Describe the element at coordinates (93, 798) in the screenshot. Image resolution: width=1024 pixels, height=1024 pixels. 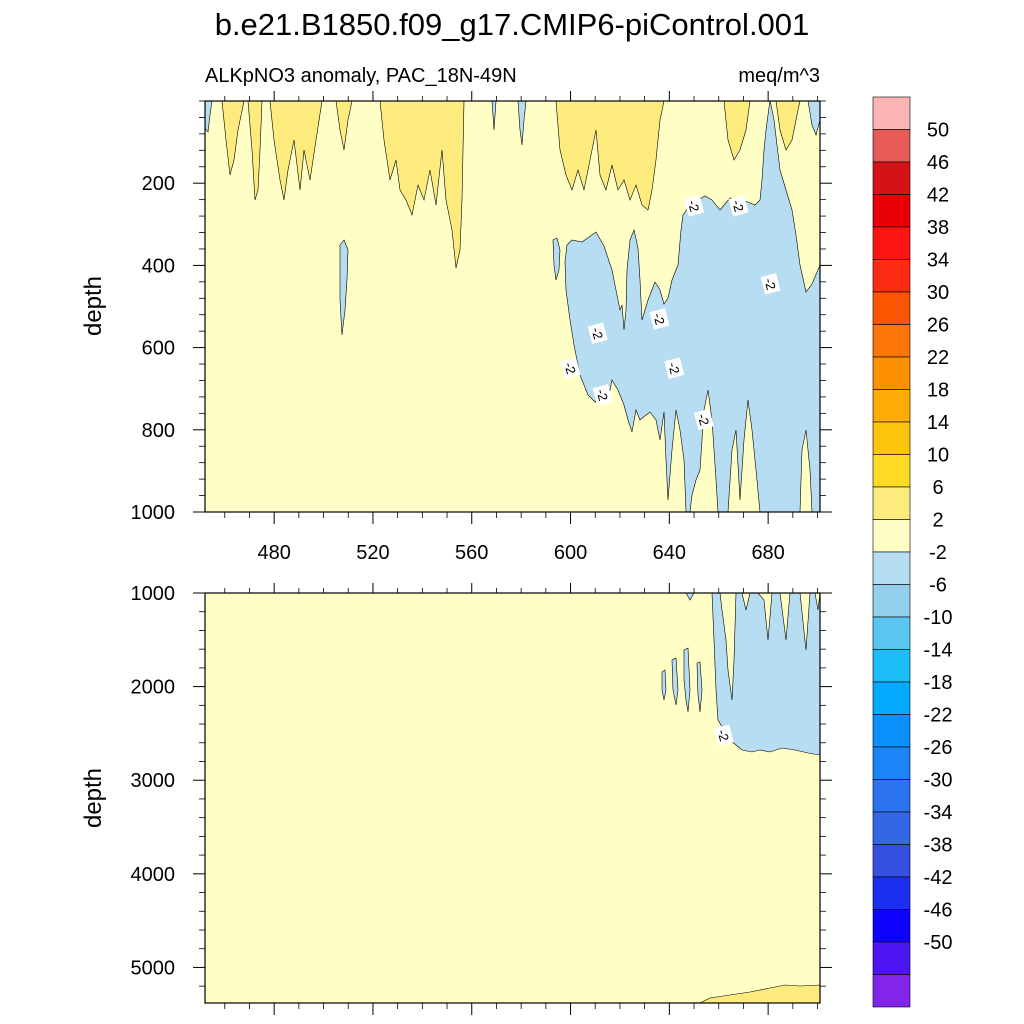
I see `lower-y-axis-label: depth` at that location.